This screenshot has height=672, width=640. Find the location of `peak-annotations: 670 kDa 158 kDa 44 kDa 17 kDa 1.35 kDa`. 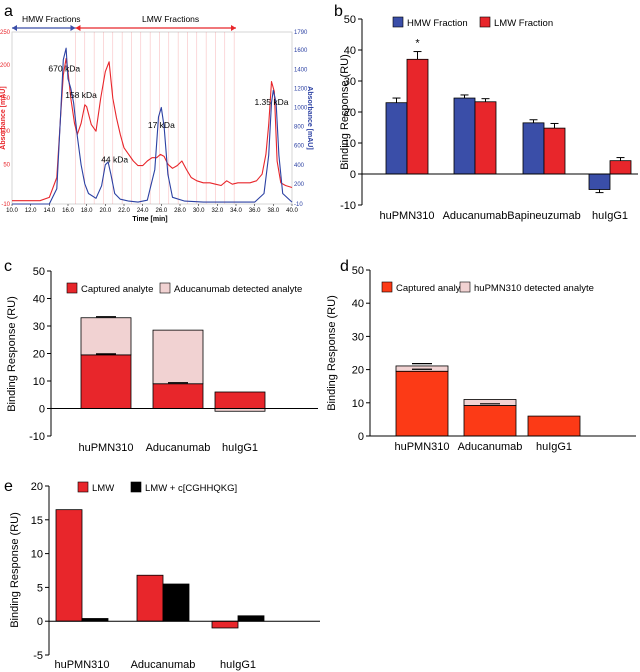

peak-annotations: 670 kDa 158 kDa 44 kDa 17 kDa 1.35 kDa is located at coordinates (168, 114).